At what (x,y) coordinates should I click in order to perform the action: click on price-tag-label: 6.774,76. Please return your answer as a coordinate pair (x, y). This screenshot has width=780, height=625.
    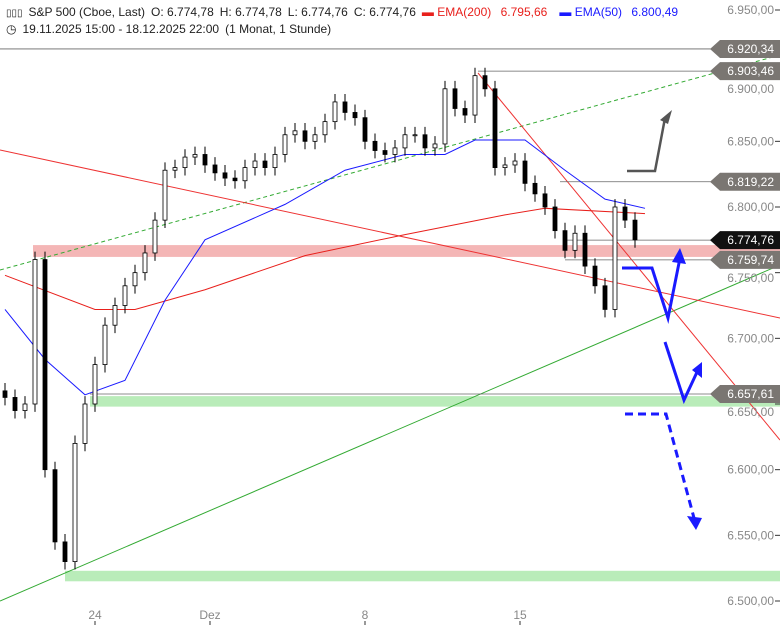
    Looking at the image, I should click on (750, 240).